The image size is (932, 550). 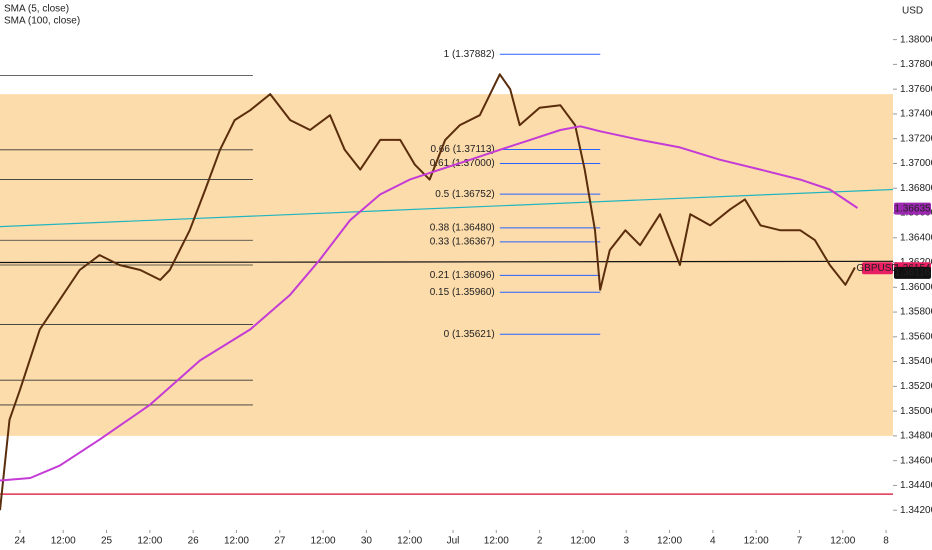 What do you see at coordinates (916, 89) in the screenshot?
I see `y-tick-label: 1.37600` at bounding box center [916, 89].